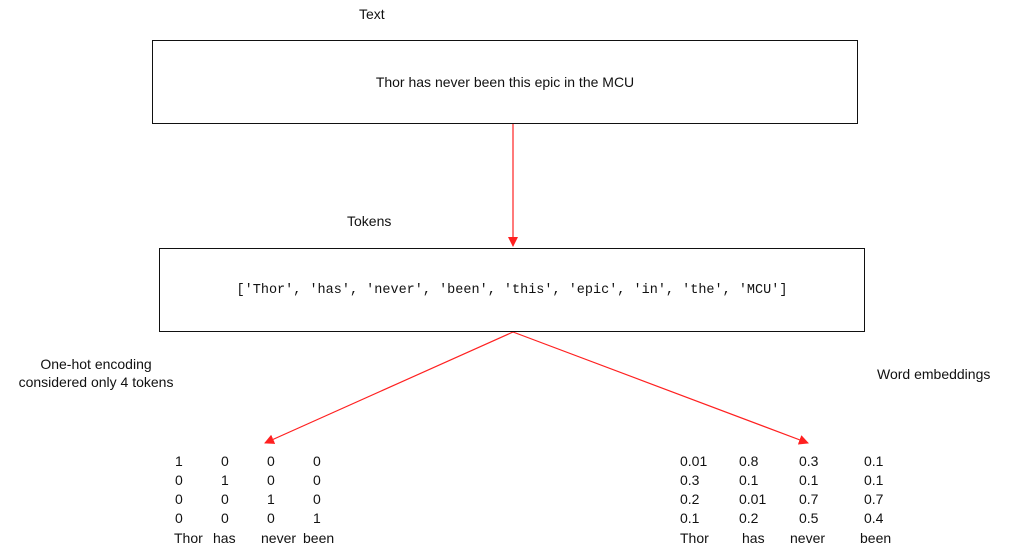 The image size is (1018, 554). Describe the element at coordinates (96, 364) in the screenshot. I see `onehot-label-line1: One-hot encoding` at that location.